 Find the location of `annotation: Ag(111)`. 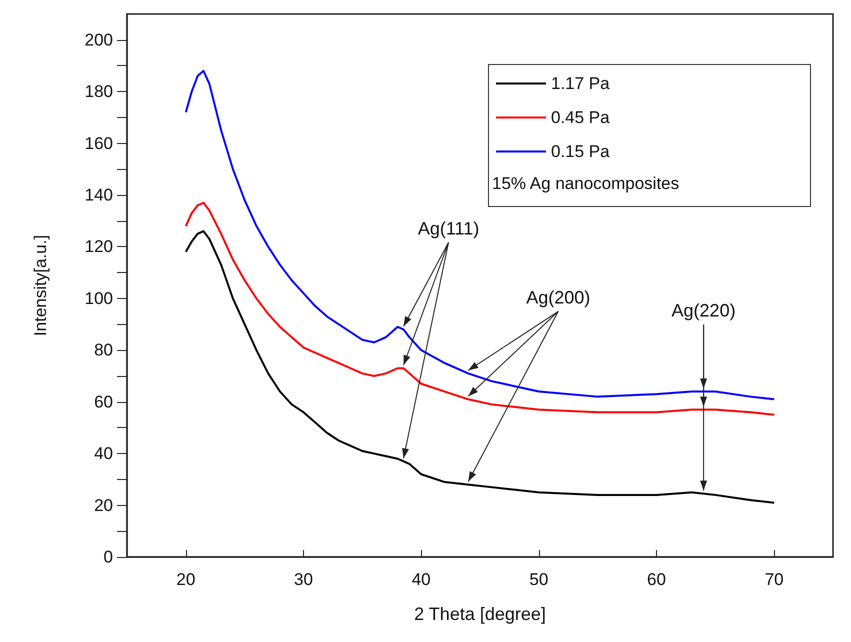

annotation: Ag(111) is located at coordinates (449, 228).